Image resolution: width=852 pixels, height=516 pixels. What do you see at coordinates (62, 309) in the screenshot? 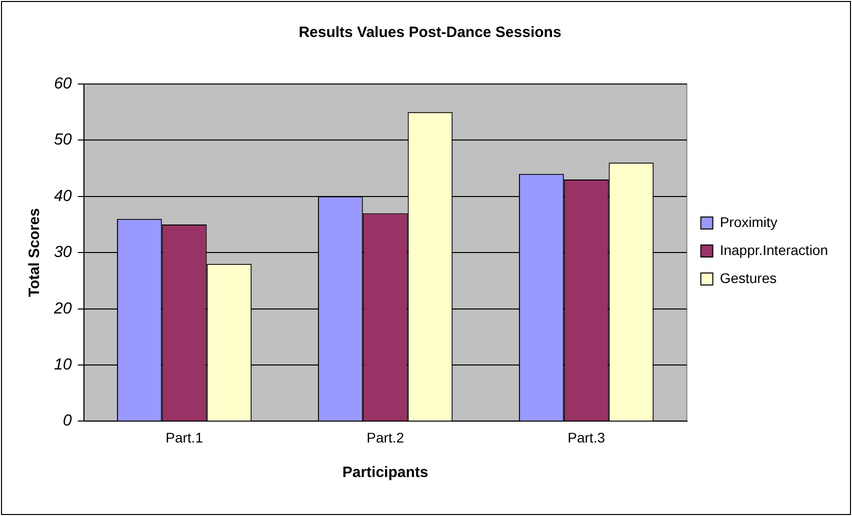
I see `y-tick-label: 20` at bounding box center [62, 309].